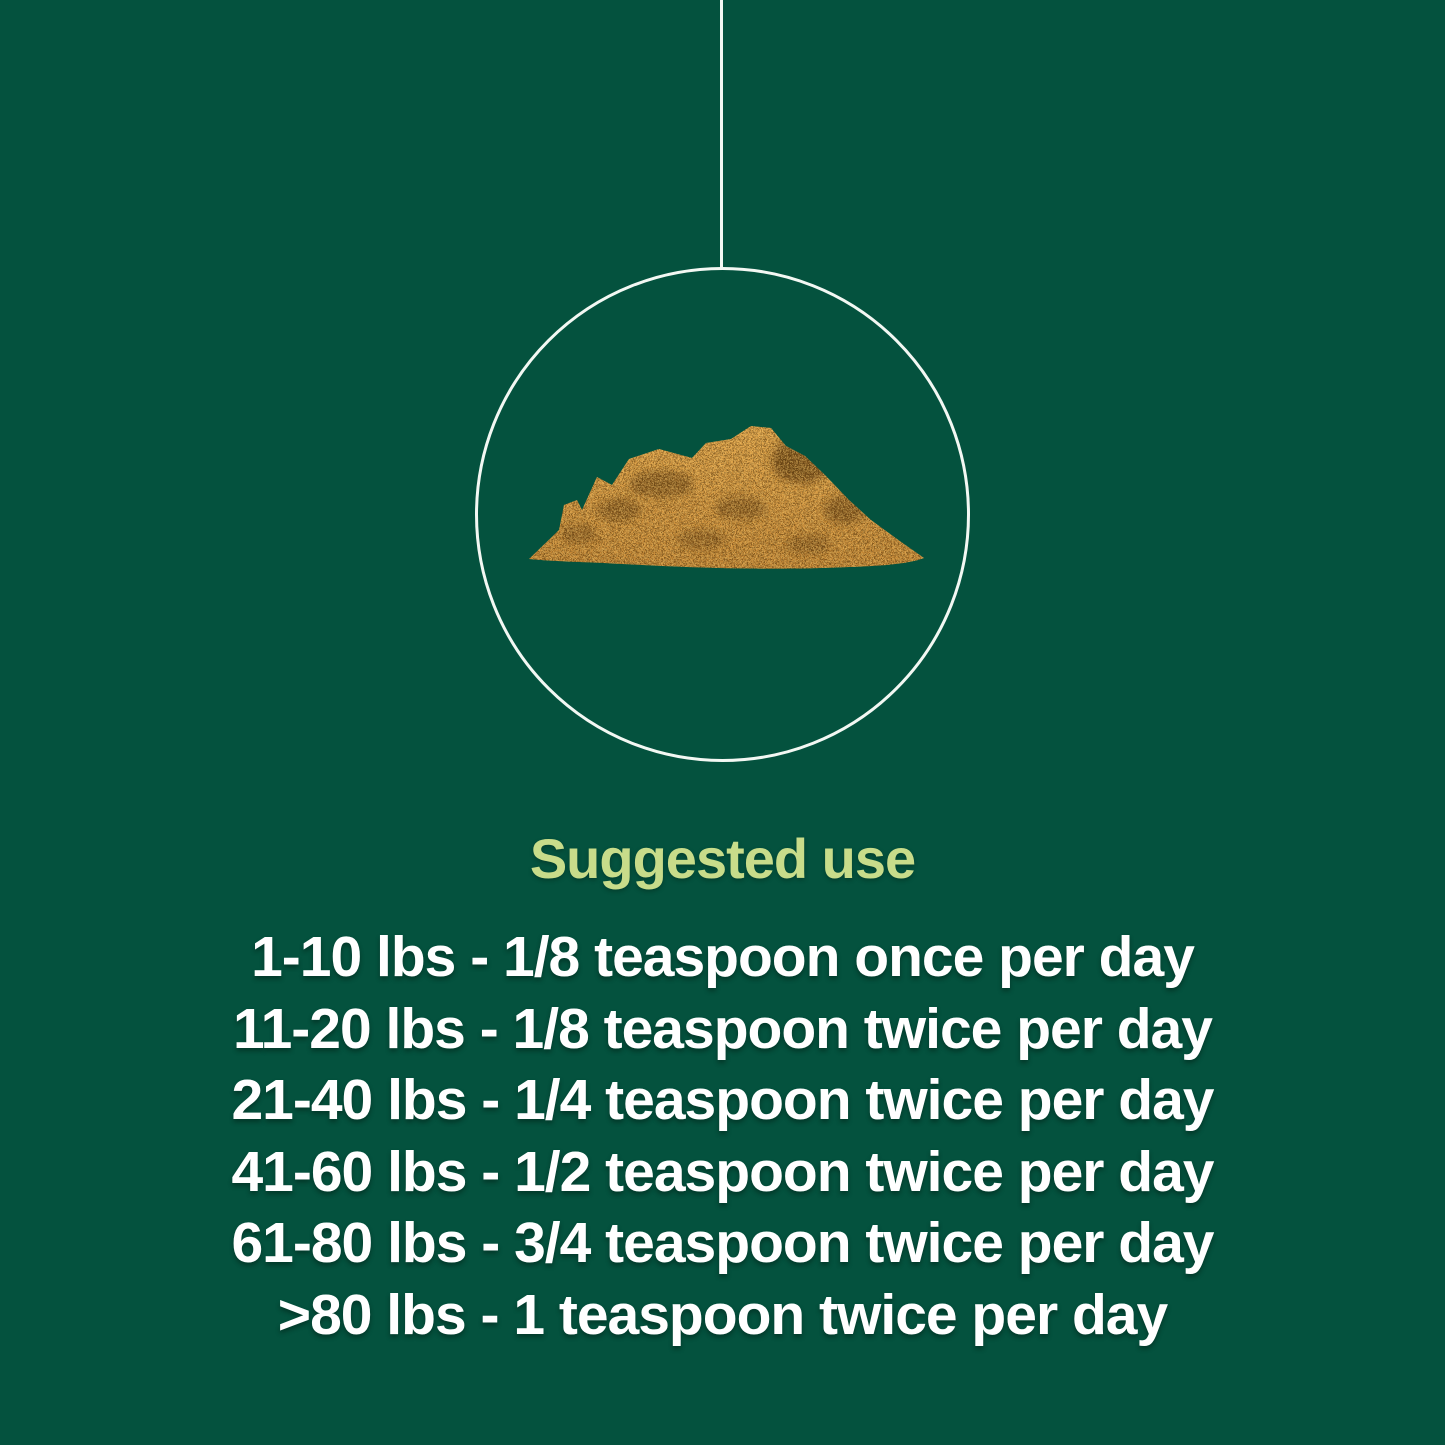  I want to click on powder-circle-outline, so click(722, 514).